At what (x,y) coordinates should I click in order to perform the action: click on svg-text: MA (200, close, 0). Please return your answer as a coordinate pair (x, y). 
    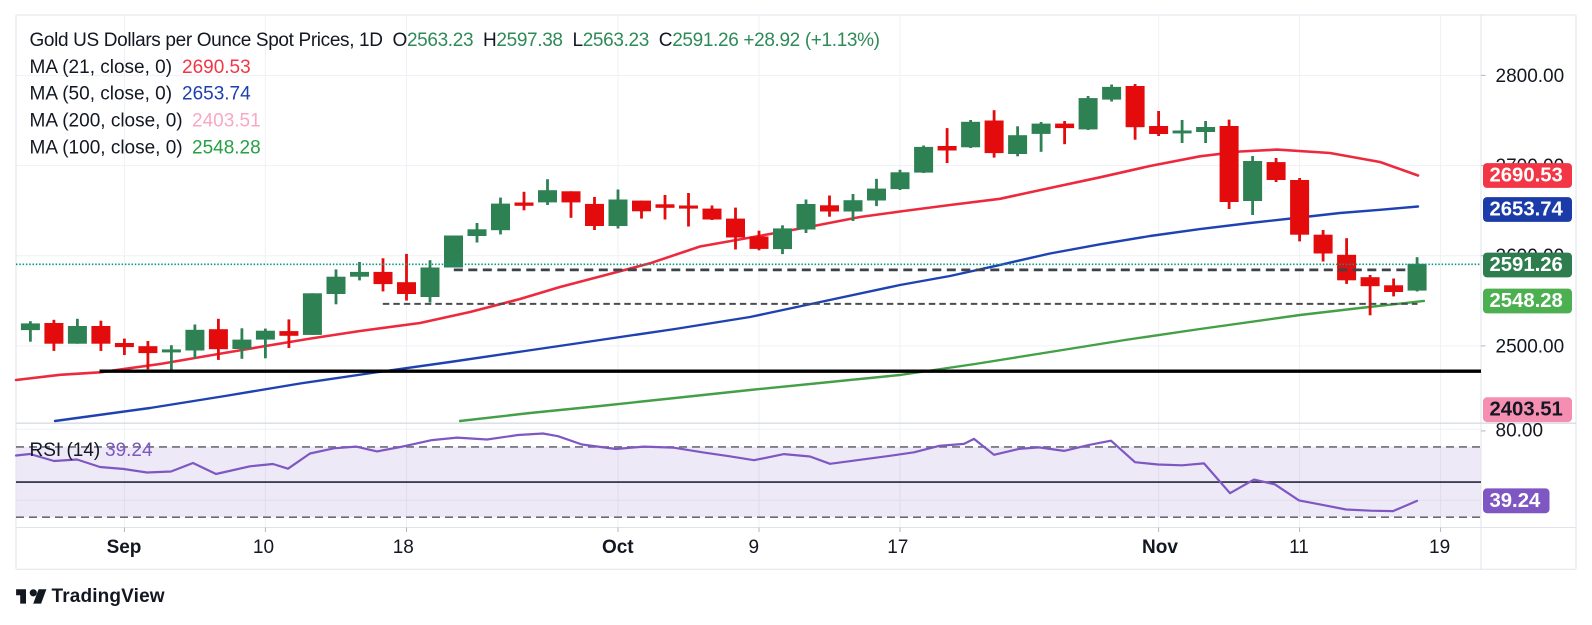
    Looking at the image, I should click on (106, 121).